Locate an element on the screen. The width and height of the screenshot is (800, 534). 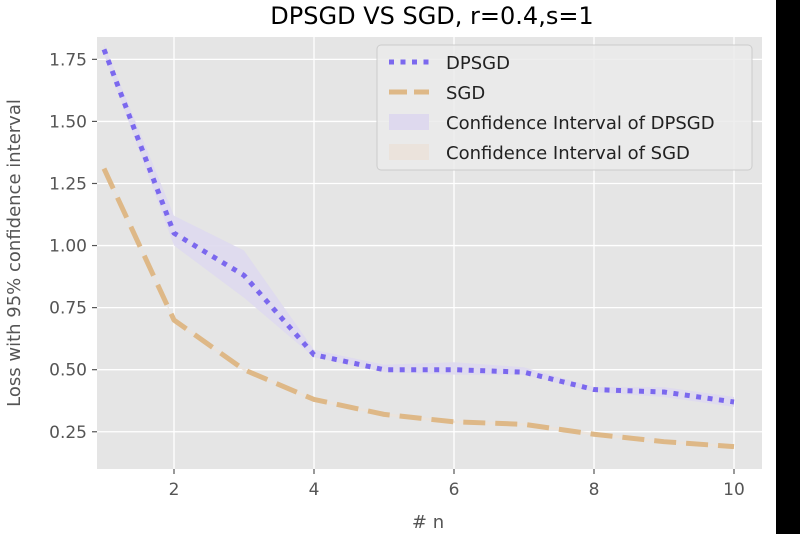
window-edge is located at coordinates (788, 267).